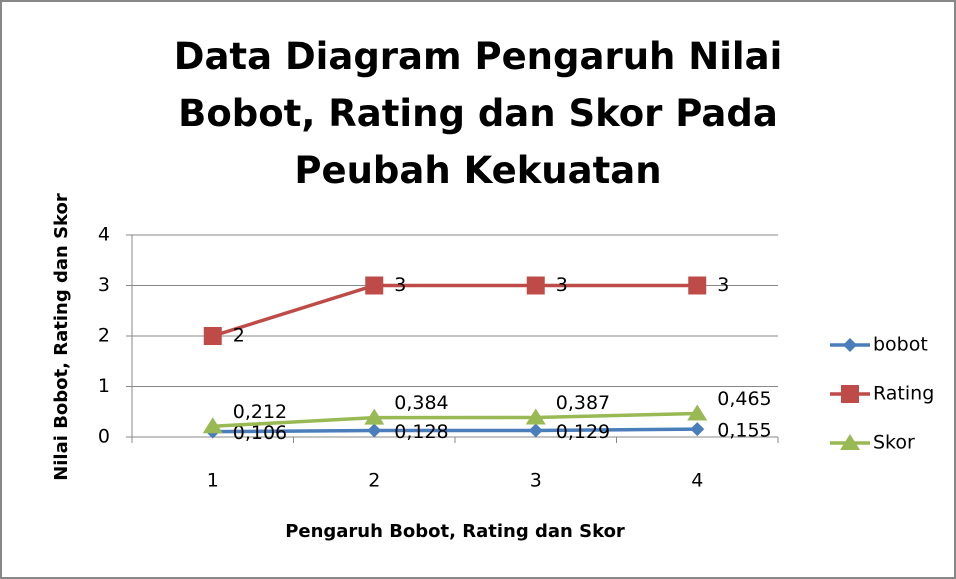  Describe the element at coordinates (104, 386) in the screenshot. I see `y-tick-label: 1` at that location.